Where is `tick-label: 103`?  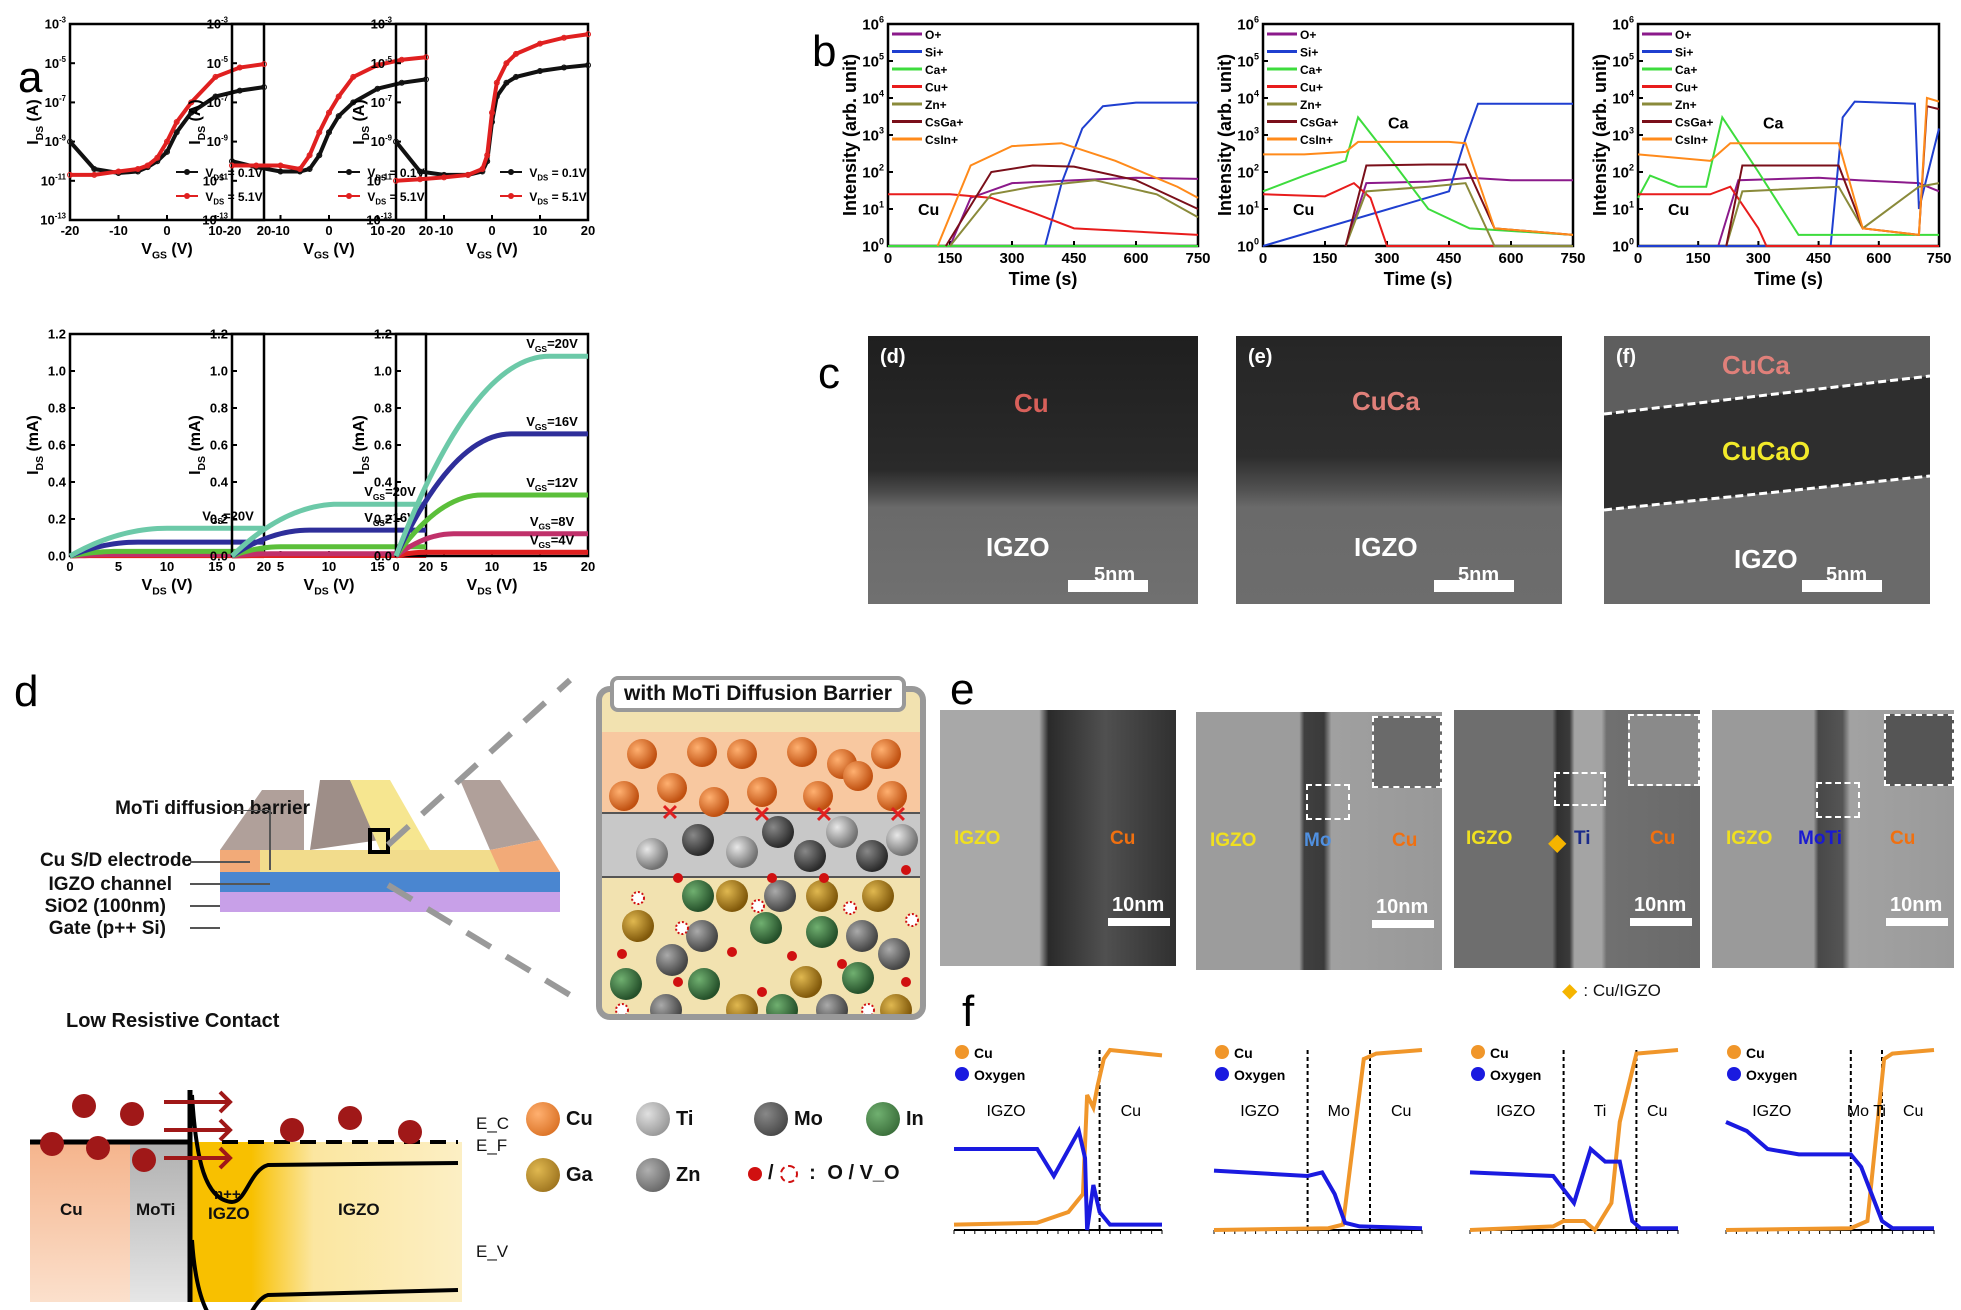
tick-label: 103 is located at coordinates (1623, 135).